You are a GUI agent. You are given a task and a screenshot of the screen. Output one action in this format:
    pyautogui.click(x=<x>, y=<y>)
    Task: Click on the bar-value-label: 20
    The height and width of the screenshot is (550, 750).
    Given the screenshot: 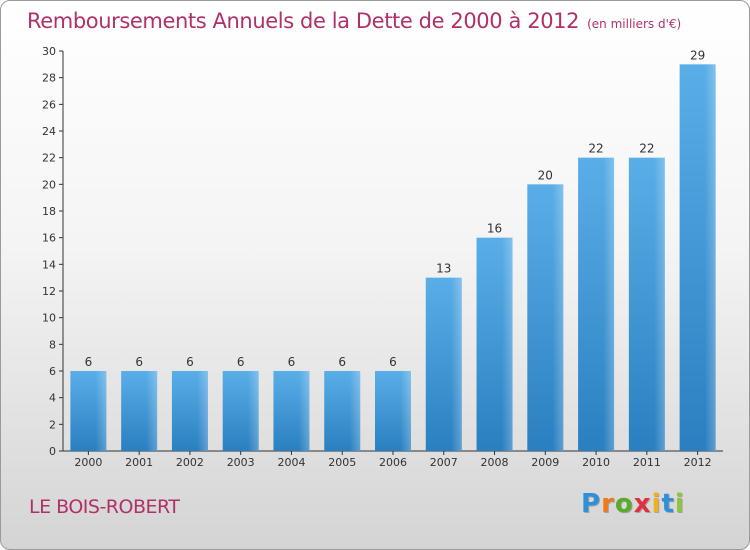 What is the action you would take?
    pyautogui.click(x=545, y=175)
    